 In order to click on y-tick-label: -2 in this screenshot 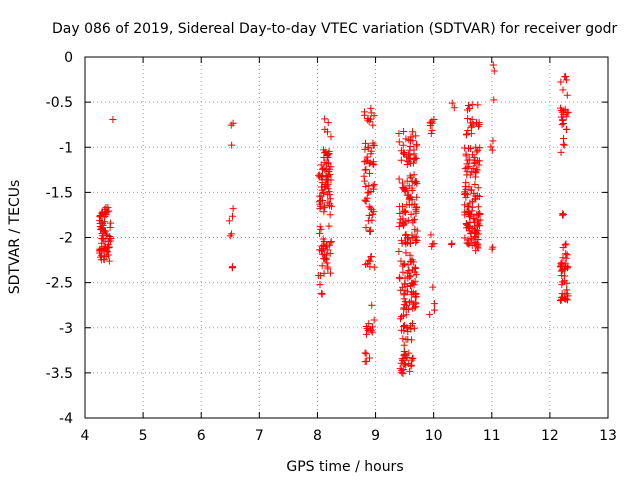, I will do `click(66, 239)`.